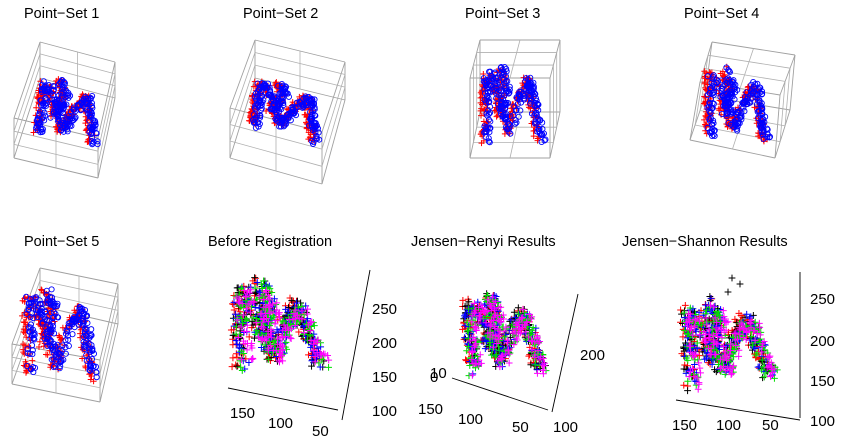  I want to click on panel-title: Point−Set 2, so click(281, 14).